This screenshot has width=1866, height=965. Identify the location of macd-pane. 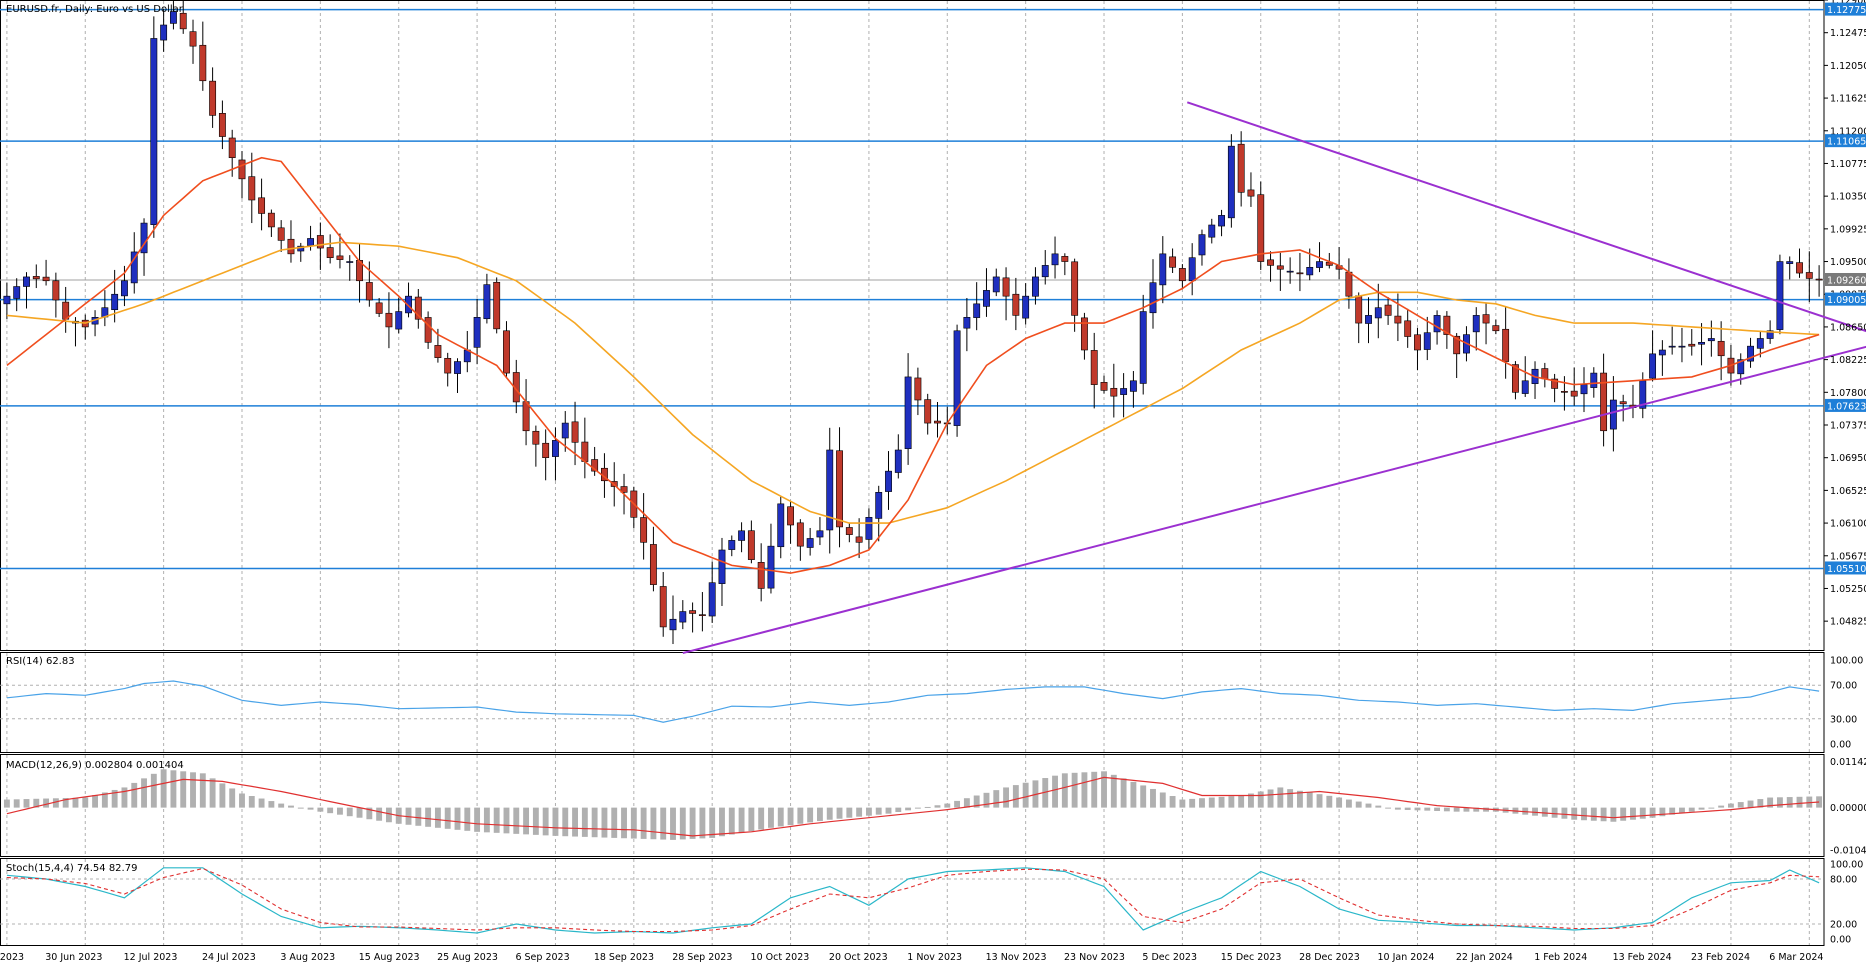
(913, 804).